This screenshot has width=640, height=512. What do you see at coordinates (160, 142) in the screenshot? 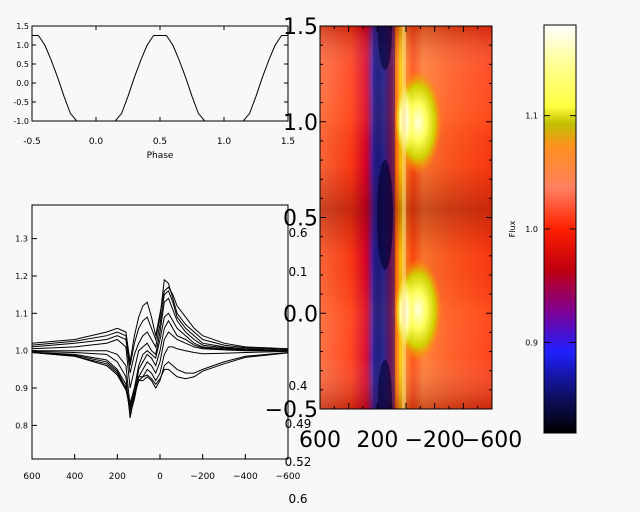
I see `phase-x-tick-label: 0.5` at bounding box center [160, 142].